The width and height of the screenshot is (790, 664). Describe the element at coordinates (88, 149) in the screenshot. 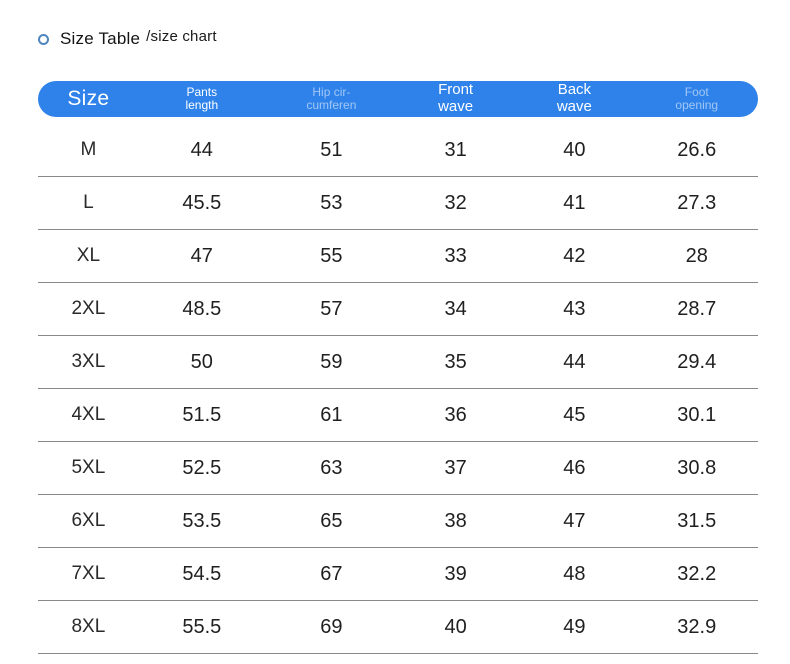

I see `size-cell: M` at that location.